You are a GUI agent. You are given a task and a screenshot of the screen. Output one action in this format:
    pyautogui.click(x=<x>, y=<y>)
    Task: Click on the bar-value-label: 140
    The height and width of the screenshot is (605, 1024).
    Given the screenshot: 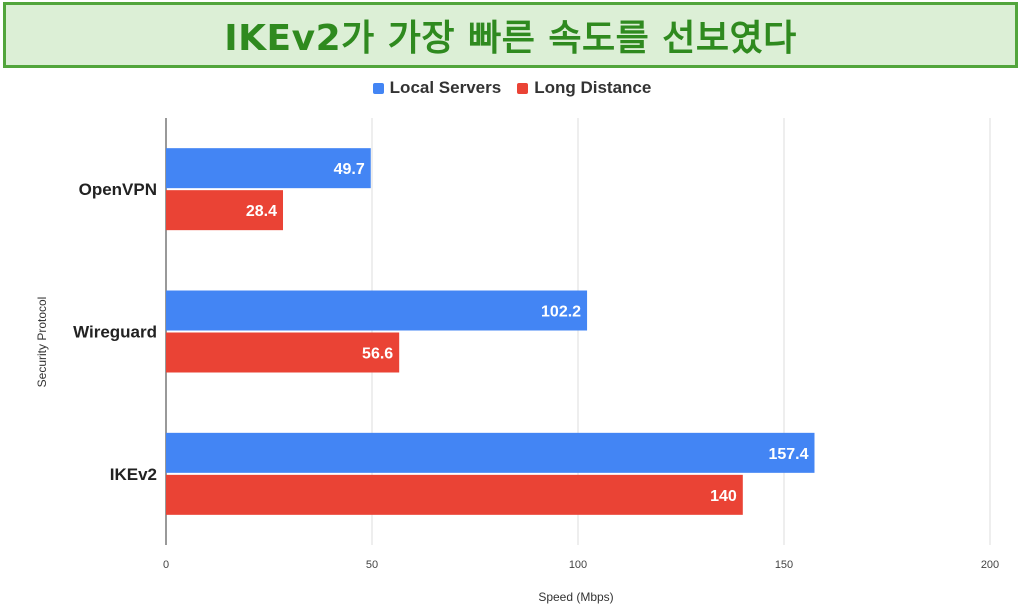 What is the action you would take?
    pyautogui.click(x=723, y=496)
    